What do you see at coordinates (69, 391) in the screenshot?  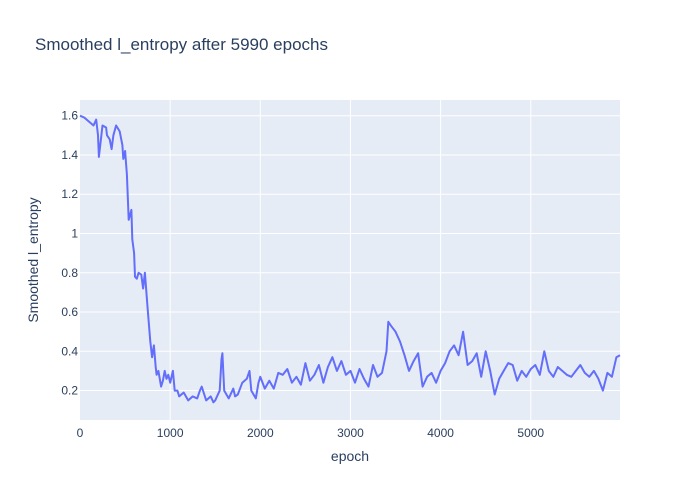 I see `y-tick-label: 0.2` at bounding box center [69, 391].